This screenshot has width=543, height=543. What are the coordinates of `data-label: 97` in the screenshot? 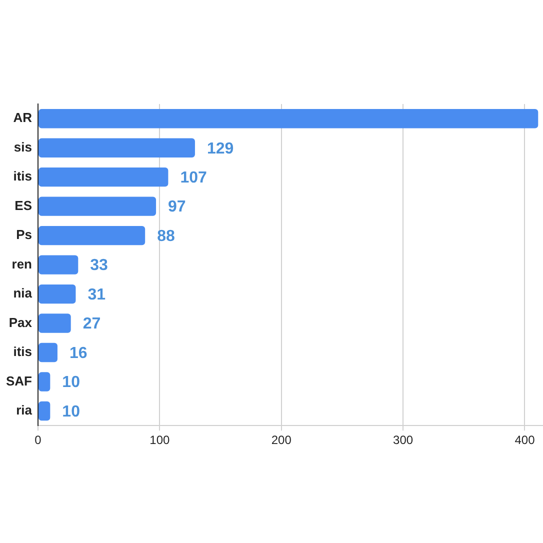 It's located at (177, 207).